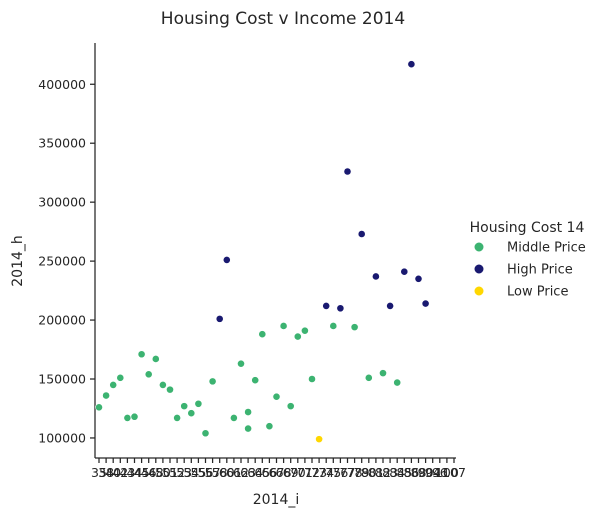 This screenshot has height=517, width=604. I want to click on x-tick-label: 65, so click(262, 472).